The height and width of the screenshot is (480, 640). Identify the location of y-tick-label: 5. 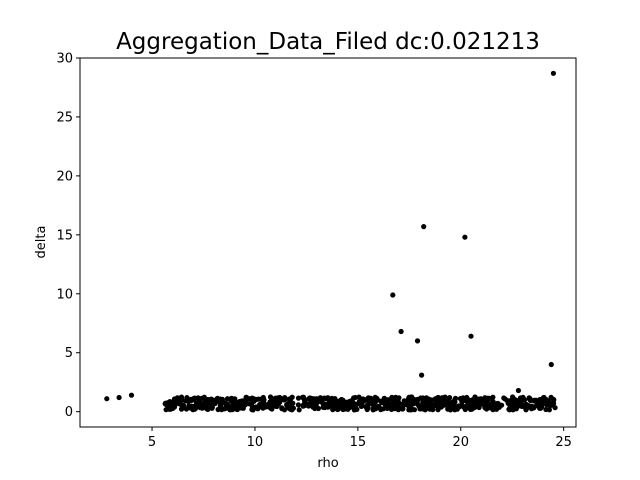
(69, 353).